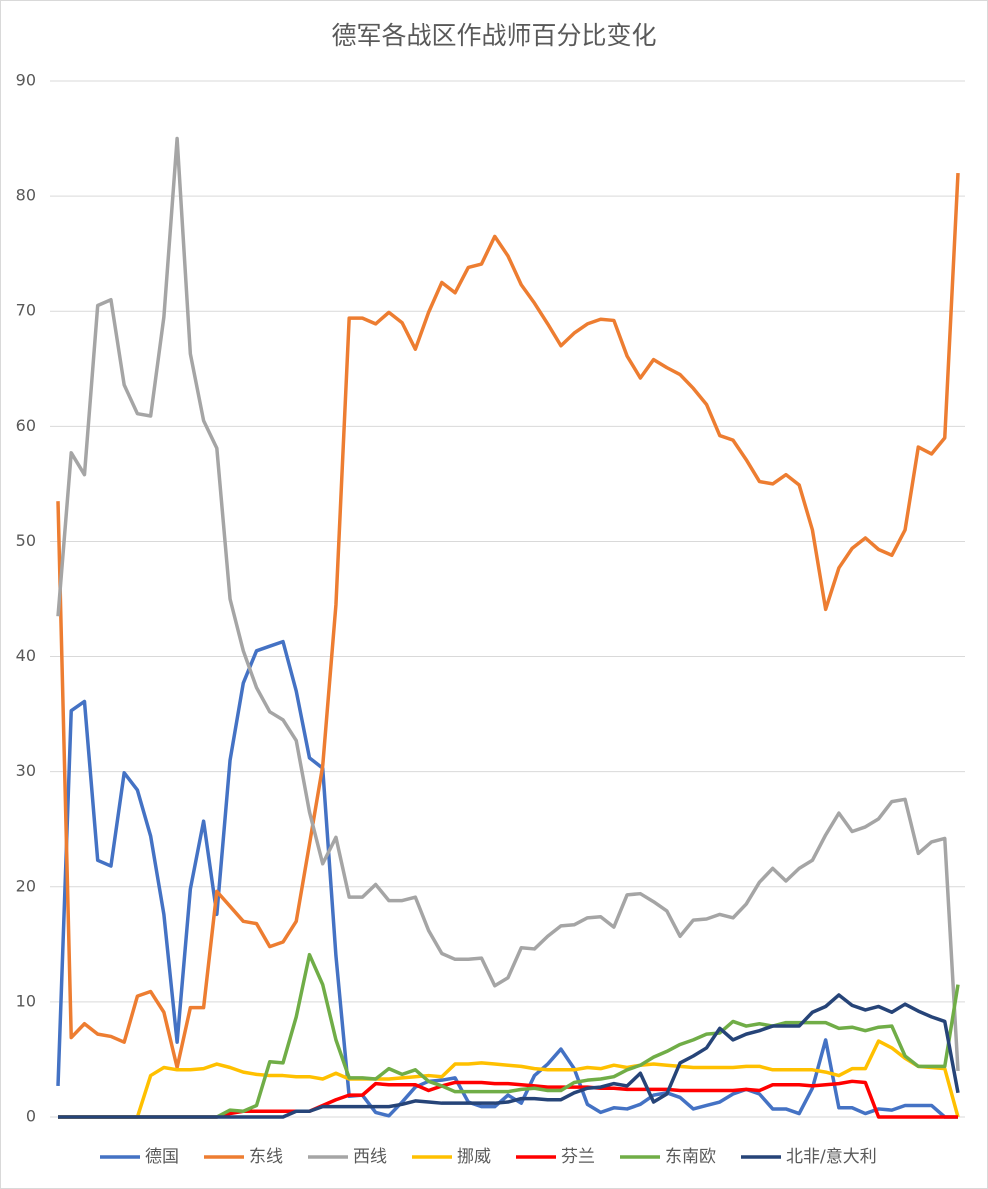 The image size is (988, 1189). Describe the element at coordinates (26, 655) in the screenshot. I see `y-tick-label: 40` at that location.